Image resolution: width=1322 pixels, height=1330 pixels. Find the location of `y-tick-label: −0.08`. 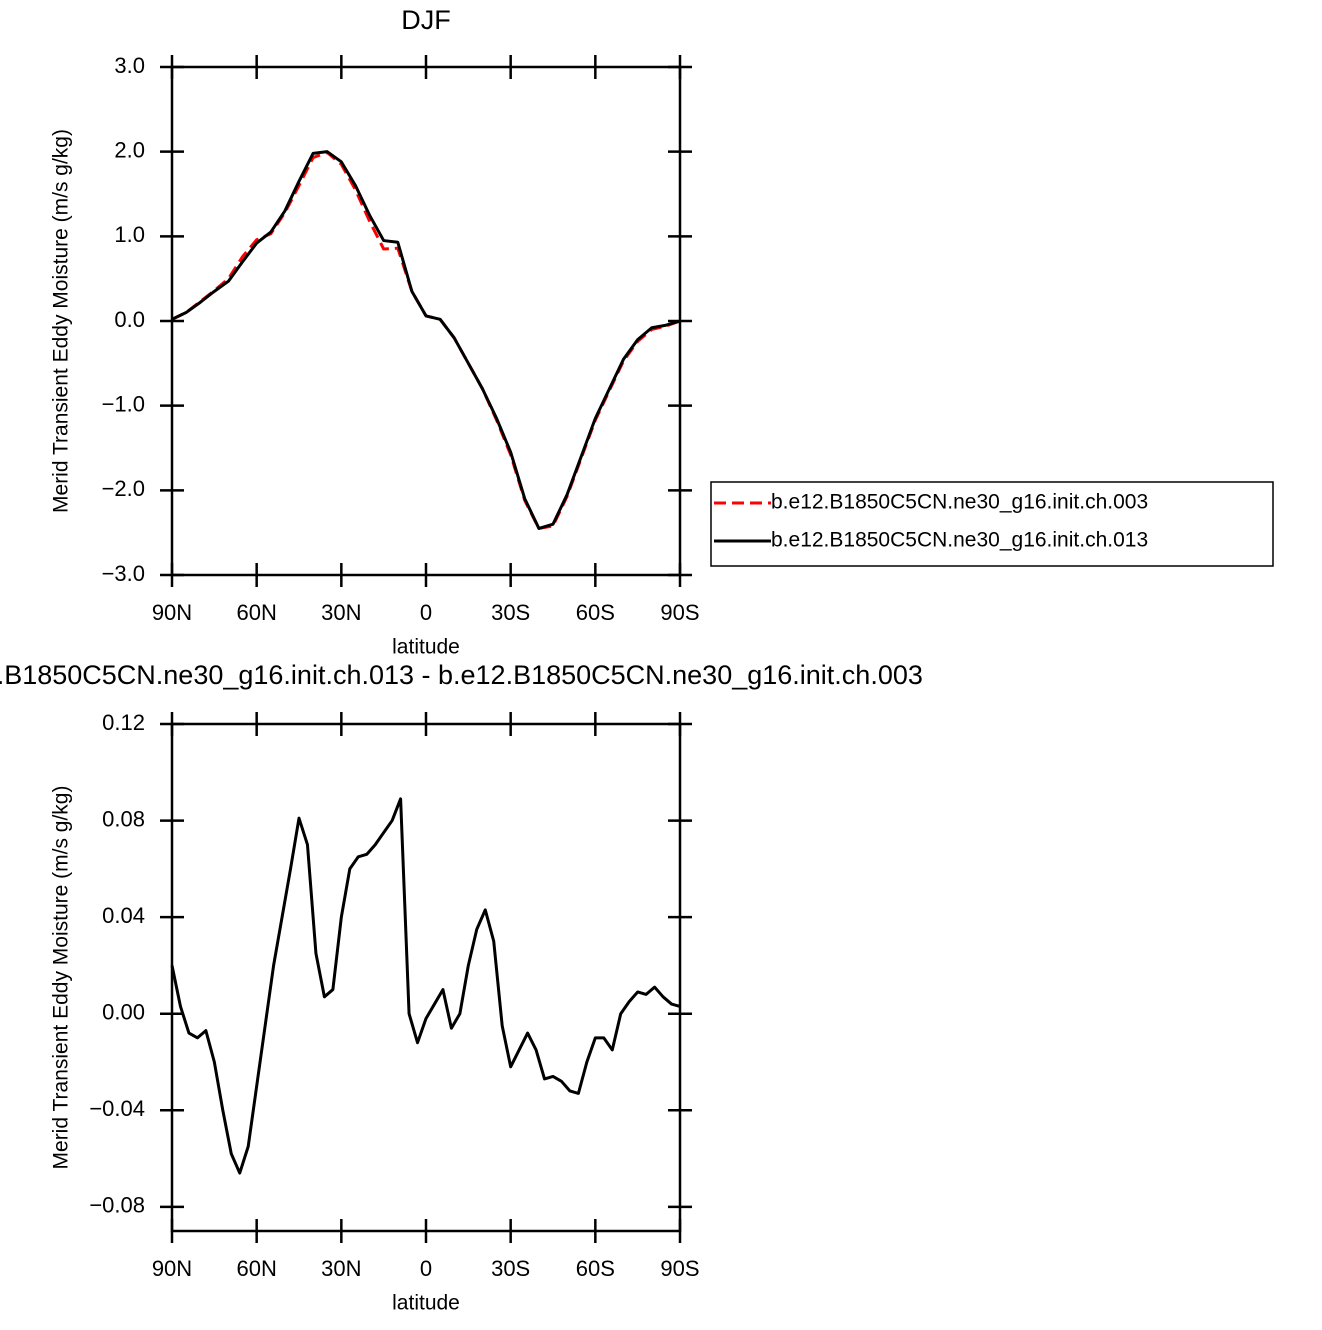

y-tick-label: −0.08 is located at coordinates (117, 1205).